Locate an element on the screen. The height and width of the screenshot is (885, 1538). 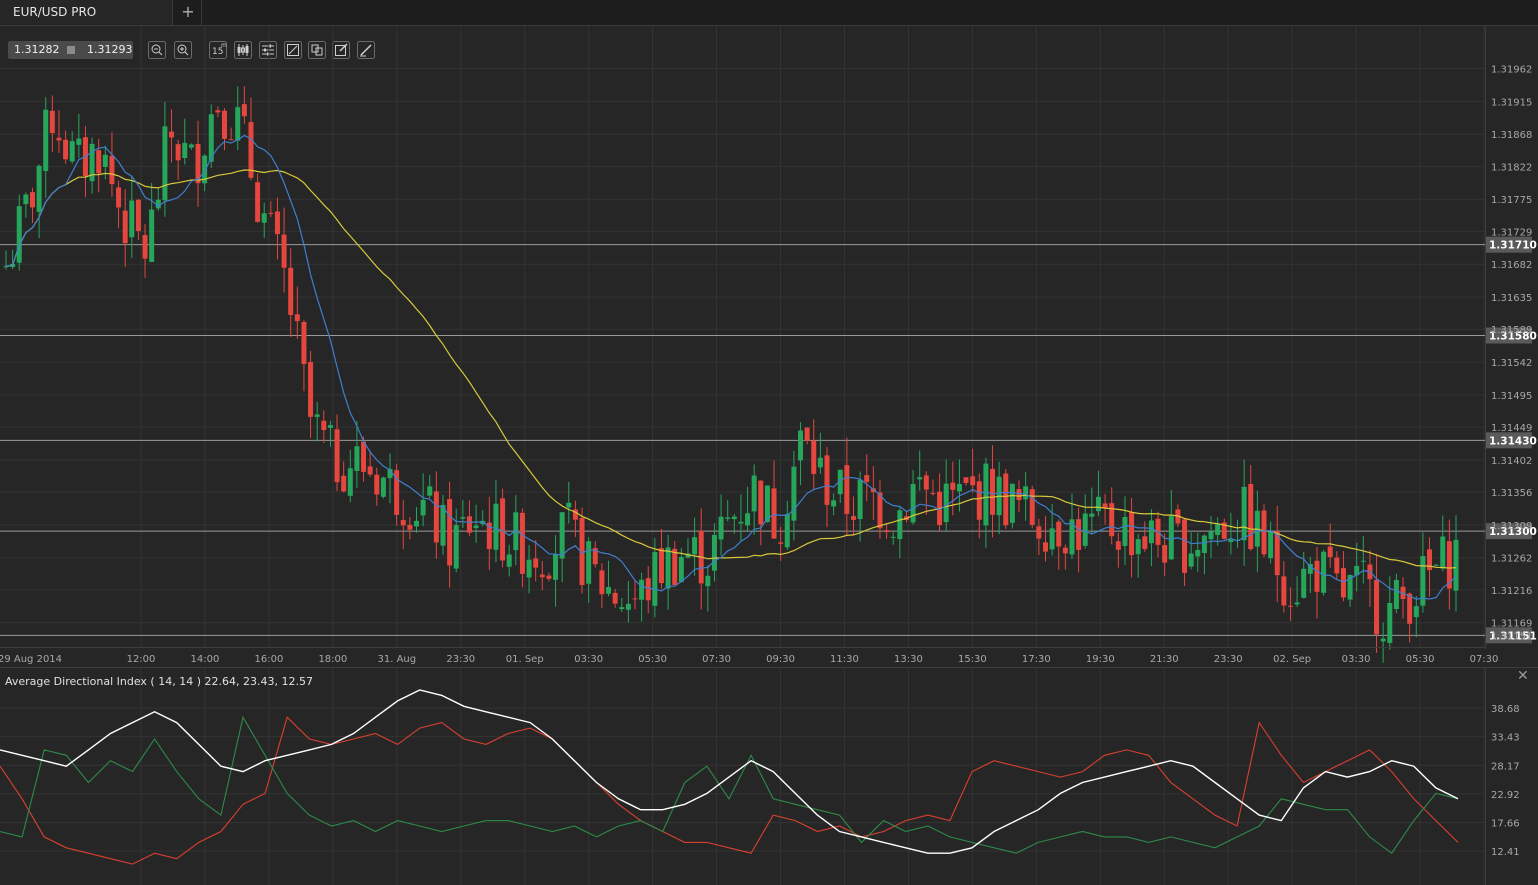
candlestick-type-icon is located at coordinates (243, 50).